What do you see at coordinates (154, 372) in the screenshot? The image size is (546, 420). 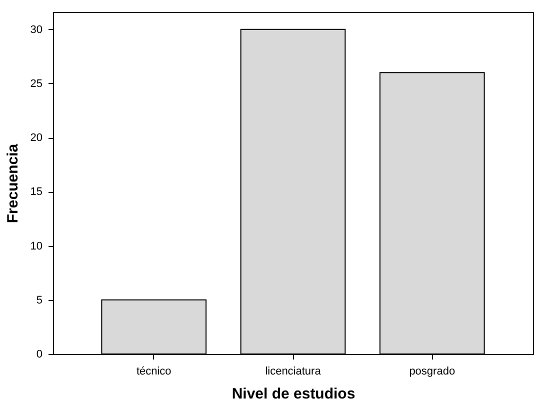 I see `x-tick-label: técnico` at bounding box center [154, 372].